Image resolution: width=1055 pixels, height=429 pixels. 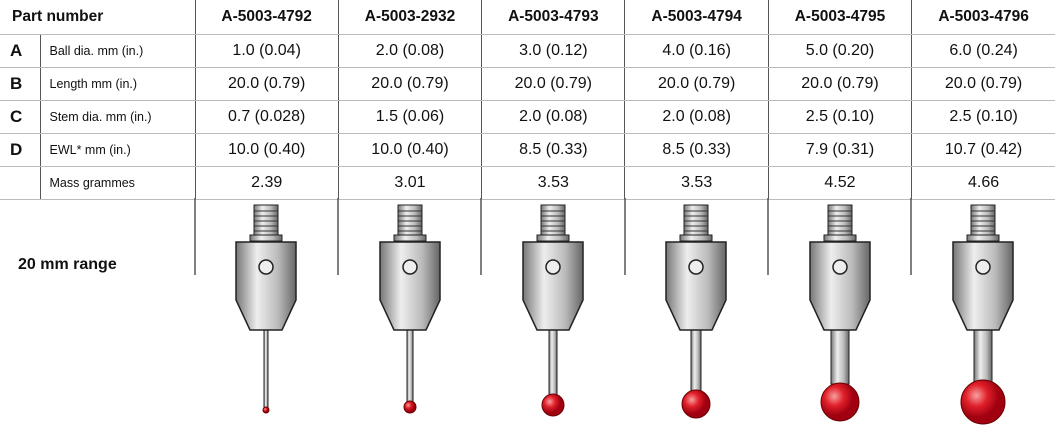 What do you see at coordinates (983, 17) in the screenshot?
I see `part-number: A-5003-4796` at bounding box center [983, 17].